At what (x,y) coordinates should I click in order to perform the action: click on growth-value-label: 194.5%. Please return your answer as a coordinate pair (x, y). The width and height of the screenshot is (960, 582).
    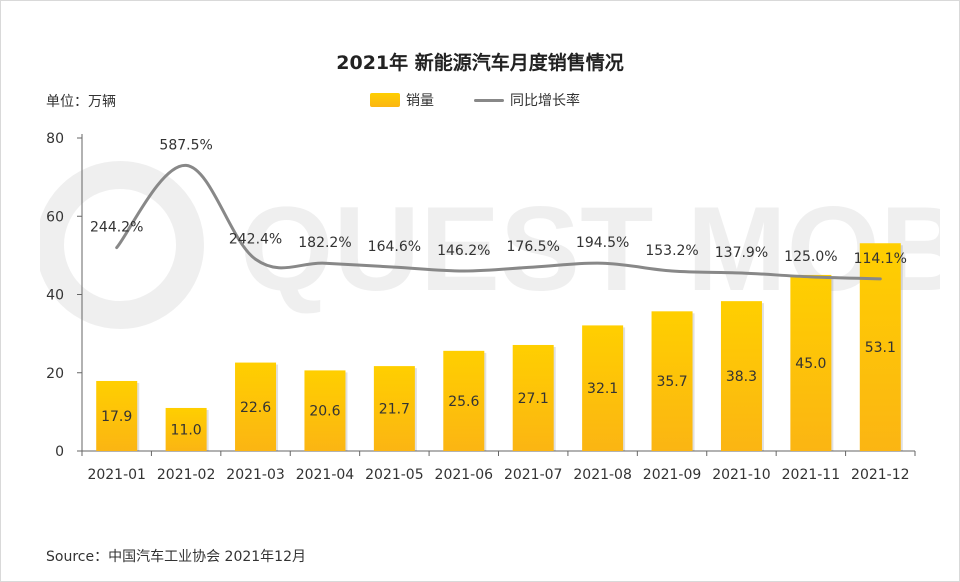
    Looking at the image, I should click on (602, 243).